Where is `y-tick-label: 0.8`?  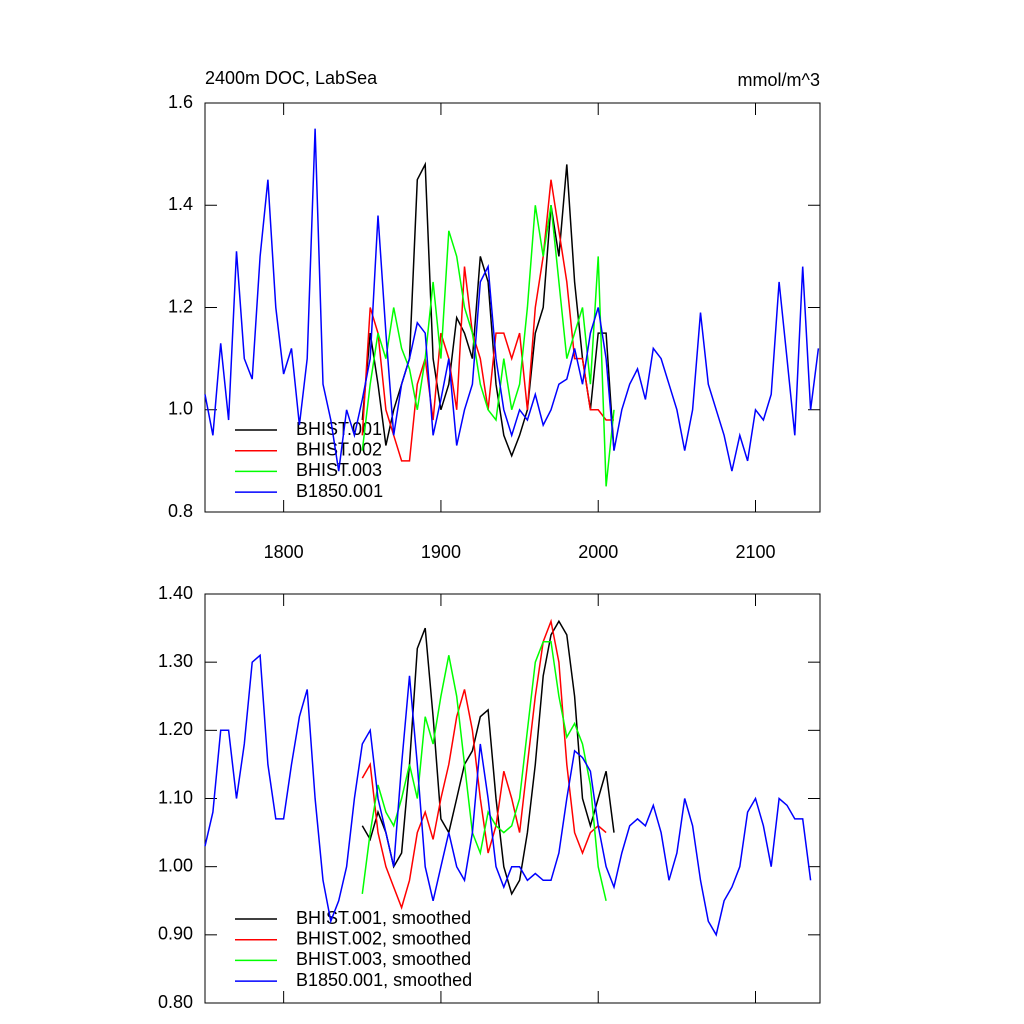
y-tick-label: 0.8 is located at coordinates (180, 511).